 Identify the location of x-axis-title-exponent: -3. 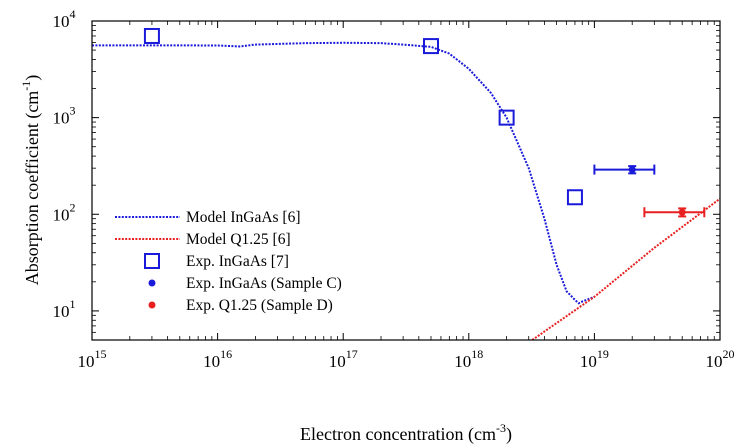
(501, 428).